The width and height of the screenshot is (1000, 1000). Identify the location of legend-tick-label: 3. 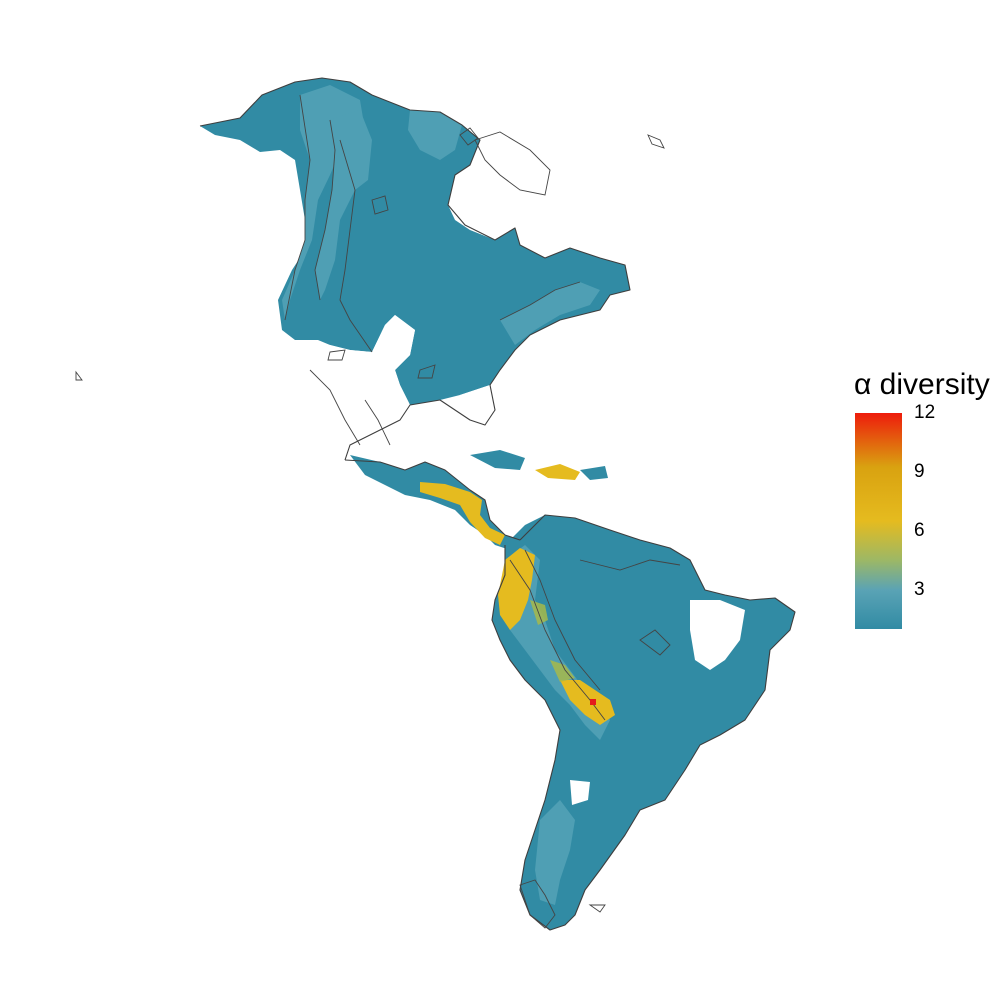
(919, 589).